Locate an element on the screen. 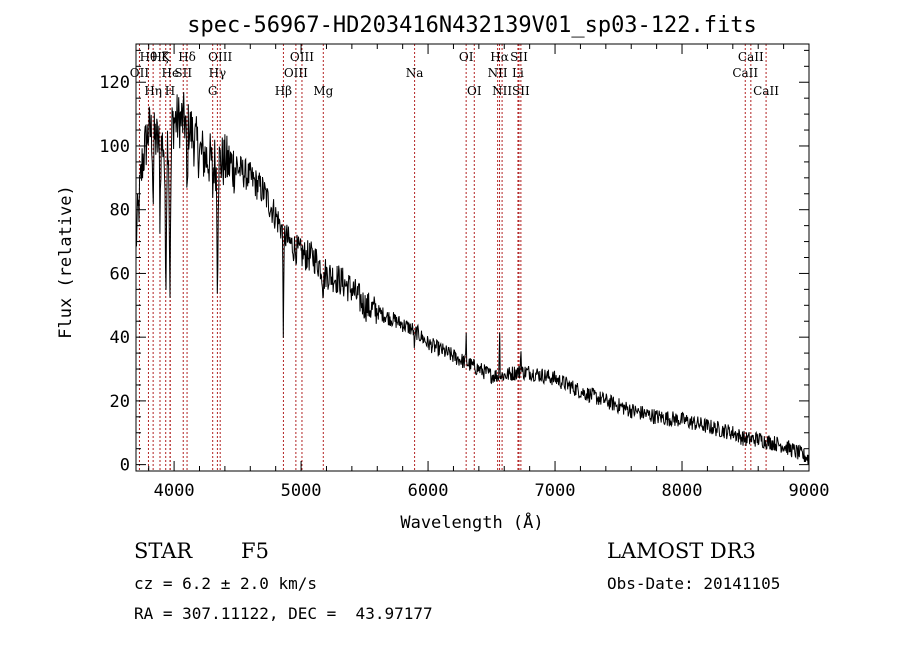 The height and width of the screenshot is (649, 900). spectral-line-label: Na is located at coordinates (415, 73).